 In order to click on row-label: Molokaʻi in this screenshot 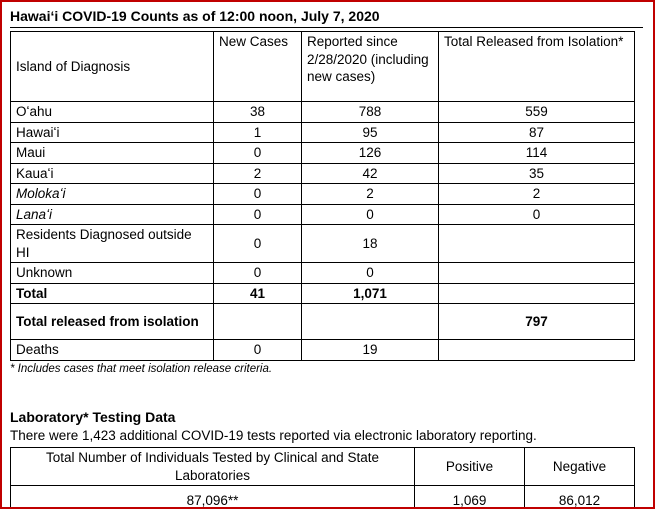, I will do `click(112, 194)`.